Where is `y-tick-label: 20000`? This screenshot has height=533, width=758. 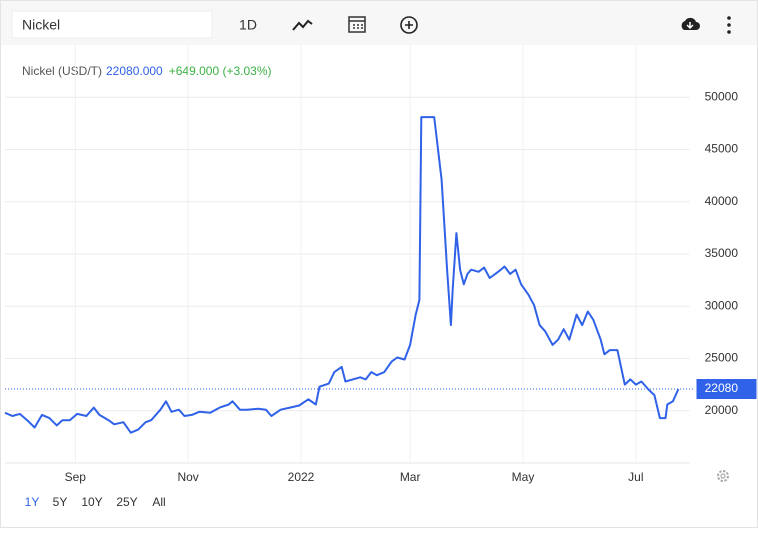
y-tick-label: 20000 is located at coordinates (722, 410).